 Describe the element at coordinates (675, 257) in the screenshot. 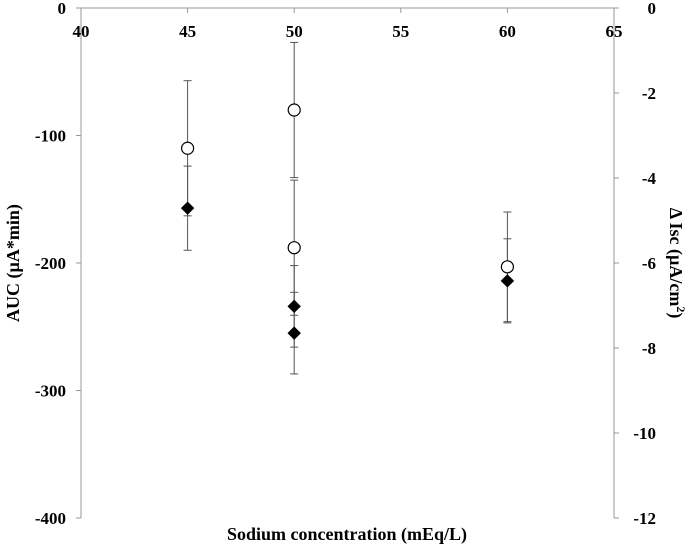

I see `y-right-axis-title-main: Δ Isc (µA/cm` at that location.